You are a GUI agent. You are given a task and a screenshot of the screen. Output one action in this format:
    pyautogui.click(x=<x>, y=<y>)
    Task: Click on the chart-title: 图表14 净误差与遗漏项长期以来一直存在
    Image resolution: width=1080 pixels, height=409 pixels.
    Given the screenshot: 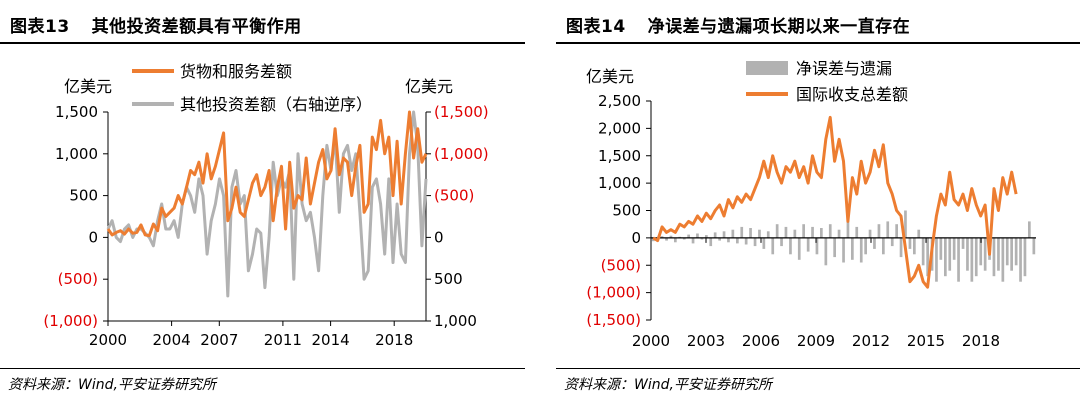 What is the action you would take?
    pyautogui.click(x=738, y=24)
    